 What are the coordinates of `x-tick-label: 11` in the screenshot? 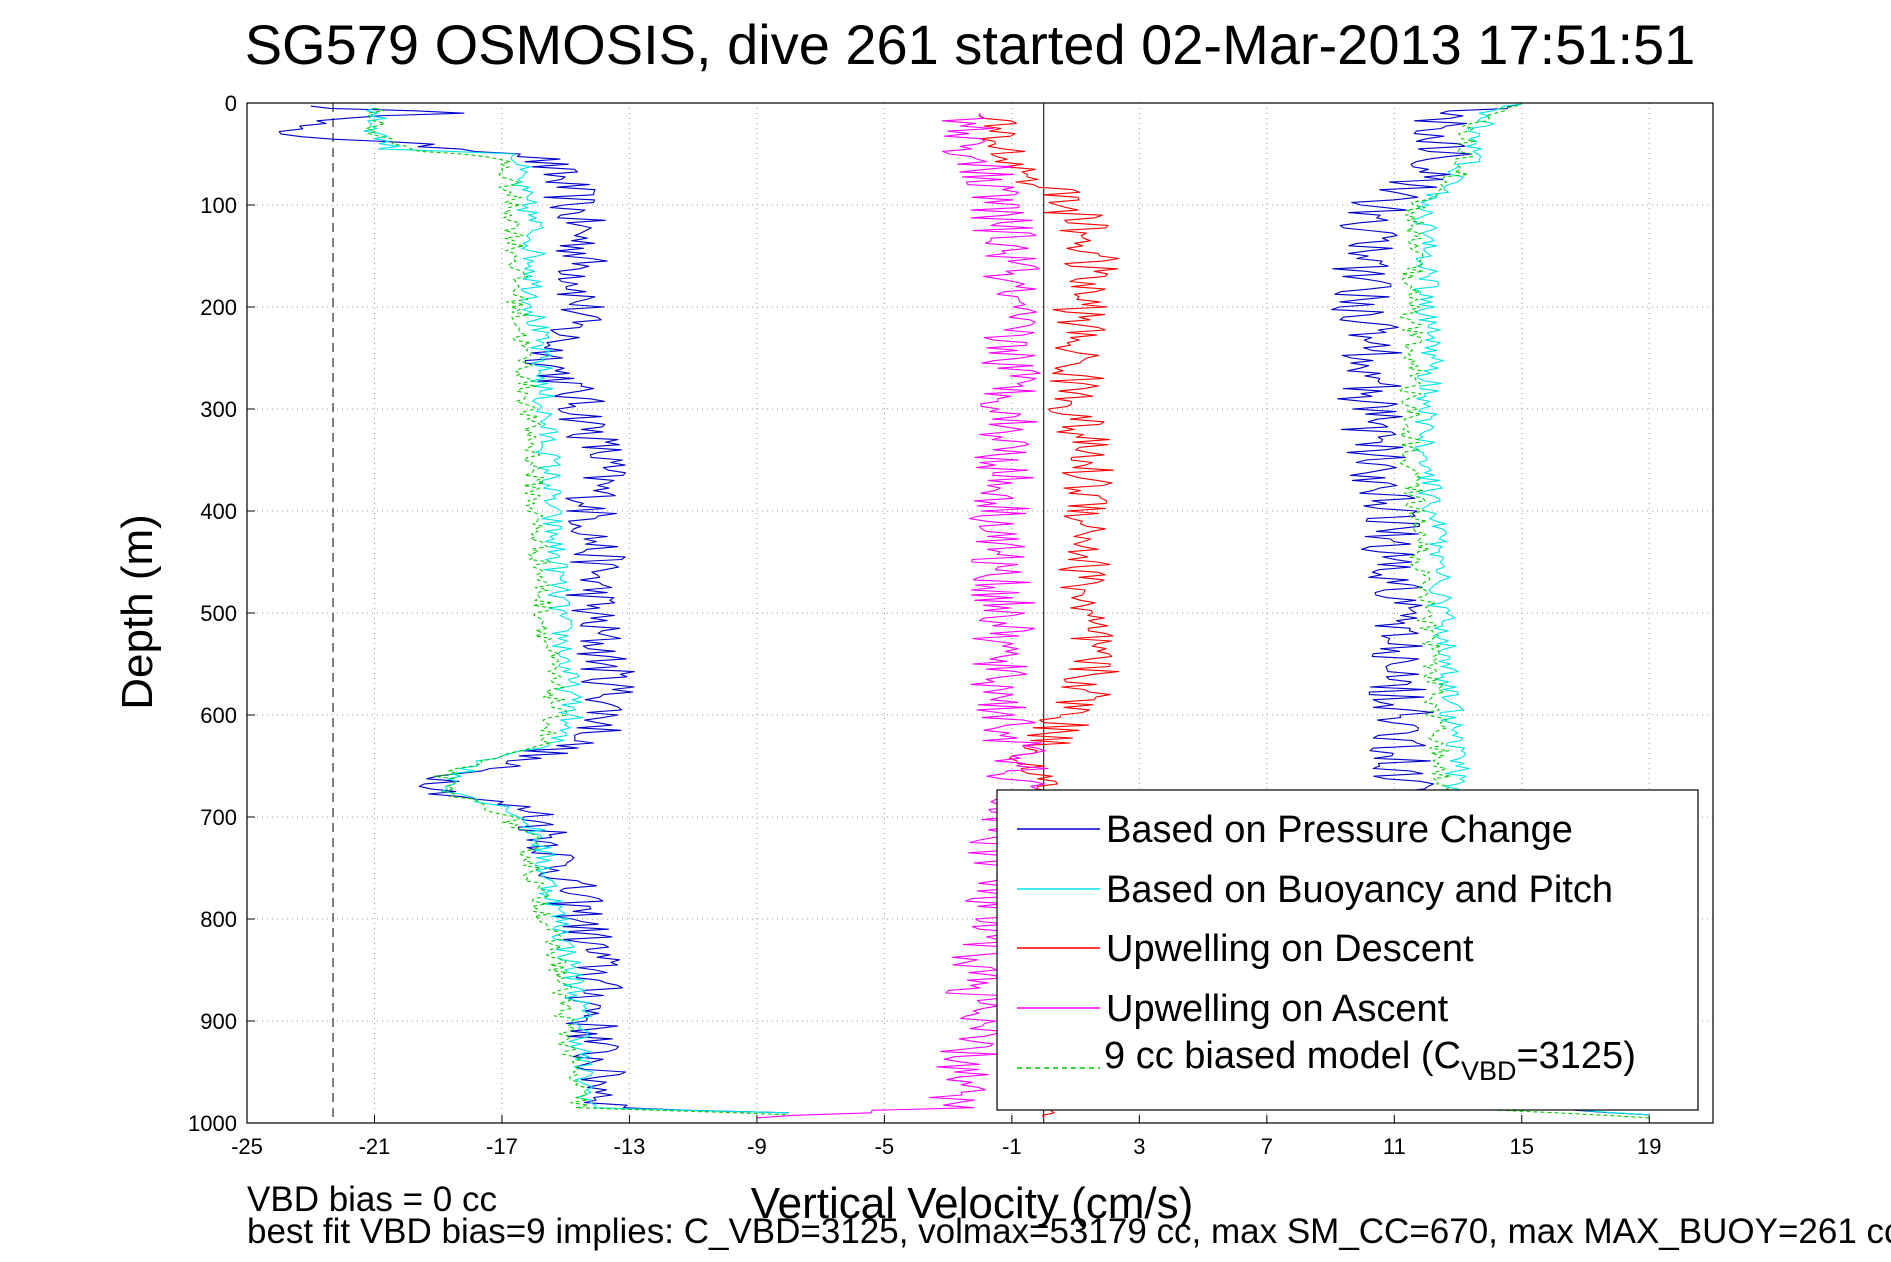 It's located at (1394, 1146).